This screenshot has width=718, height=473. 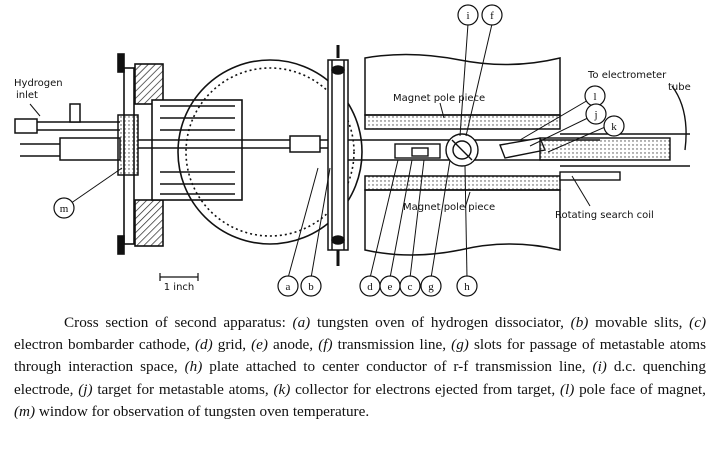 I want to click on caption-text: target for metastable atoms,, so click(x=183, y=389).